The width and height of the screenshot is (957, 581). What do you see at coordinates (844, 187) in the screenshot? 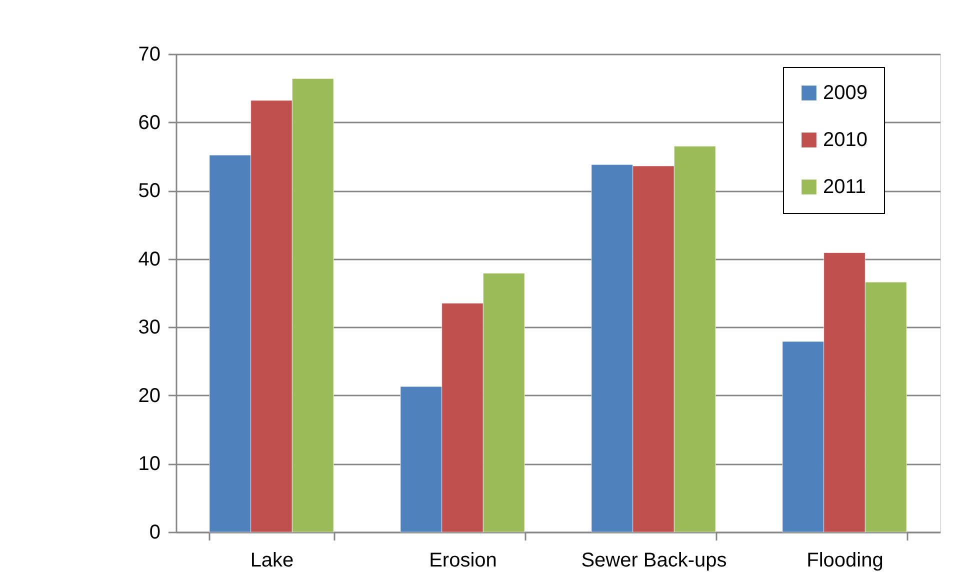
I see `legend-label: 2011` at bounding box center [844, 187].